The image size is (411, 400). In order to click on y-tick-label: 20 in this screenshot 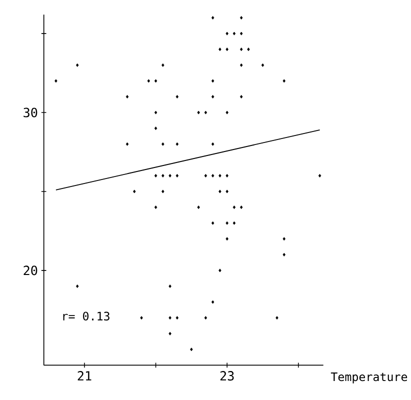, I will do `click(31, 271)`.